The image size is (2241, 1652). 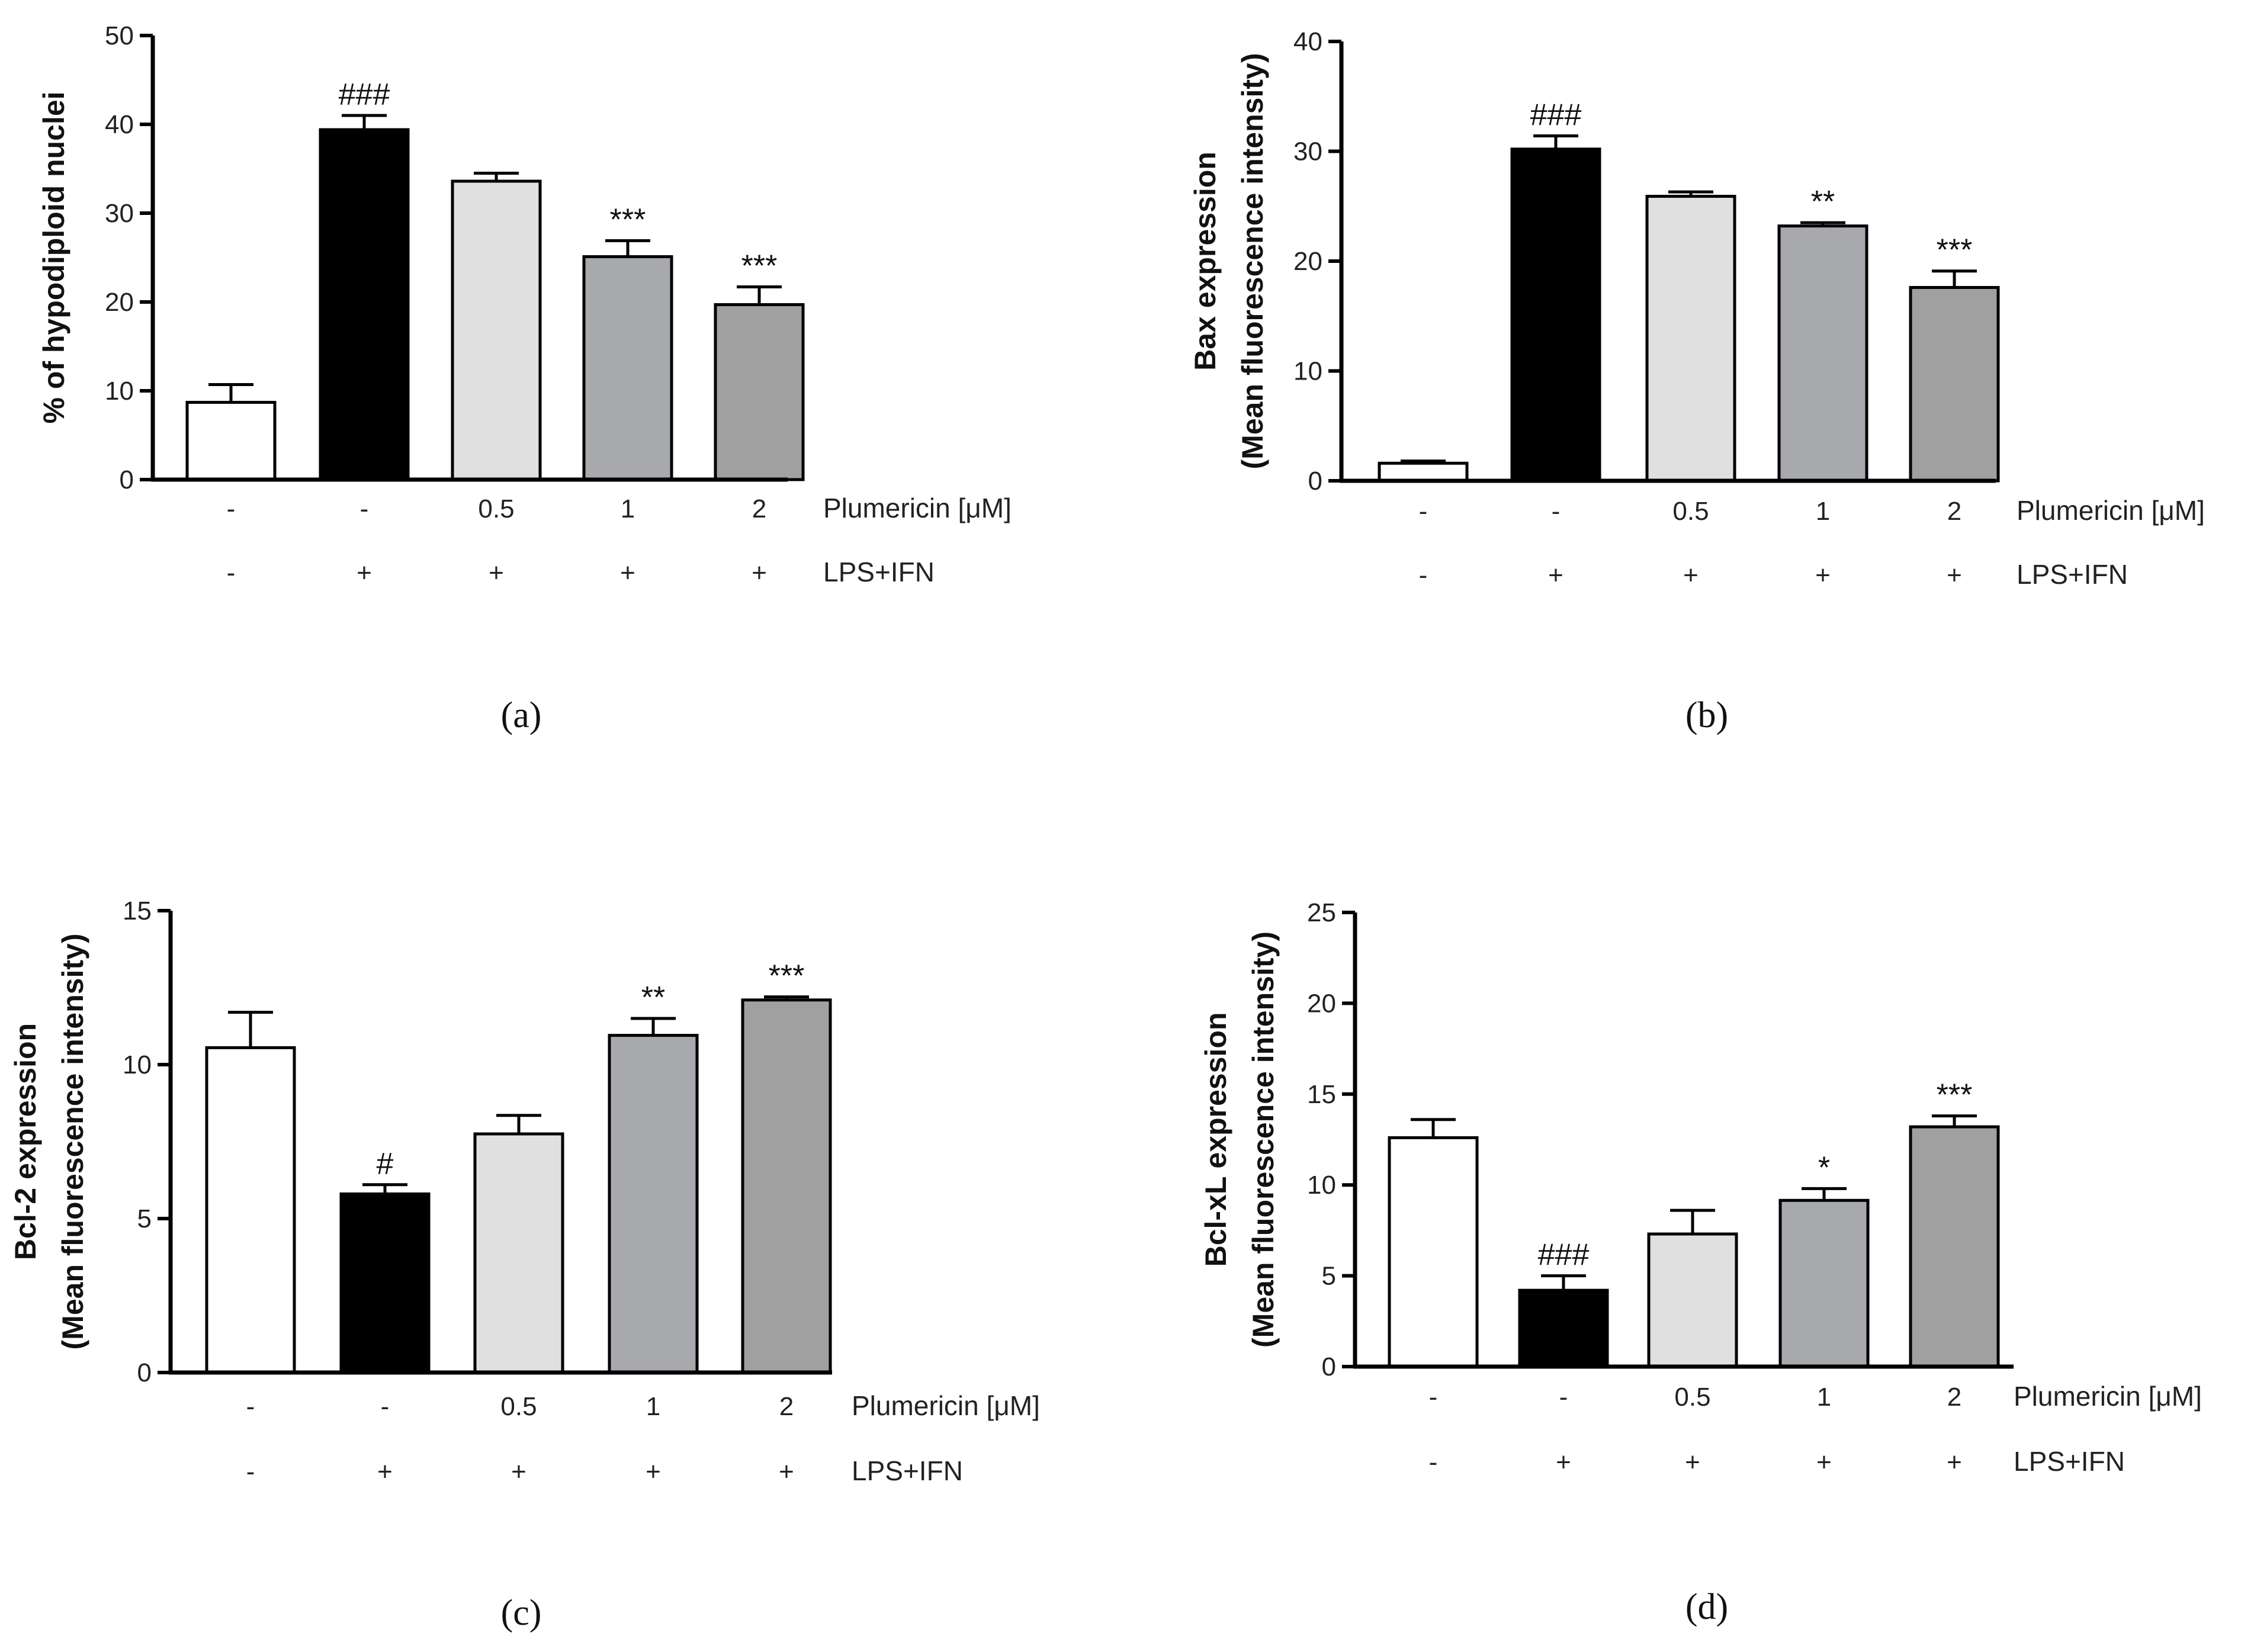 What do you see at coordinates (1321, 912) in the screenshot?
I see `y-tick-label: 25` at bounding box center [1321, 912].